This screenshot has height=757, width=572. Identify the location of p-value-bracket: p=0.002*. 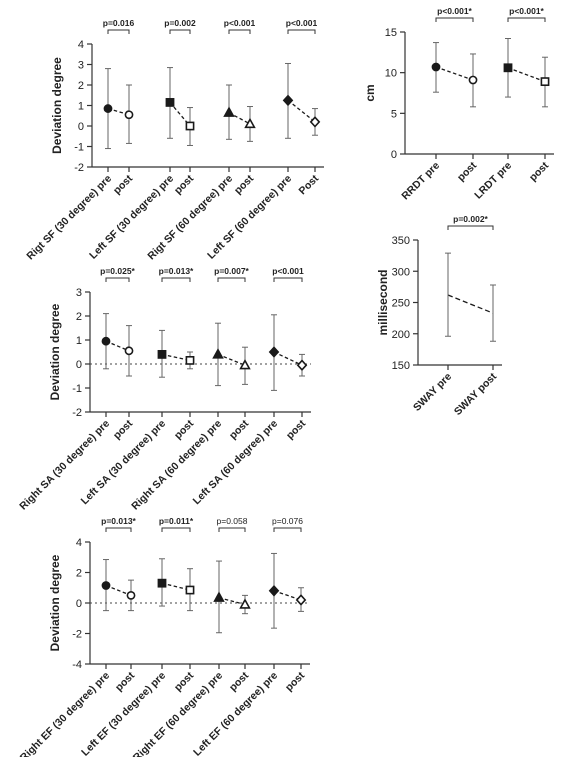
(470, 222).